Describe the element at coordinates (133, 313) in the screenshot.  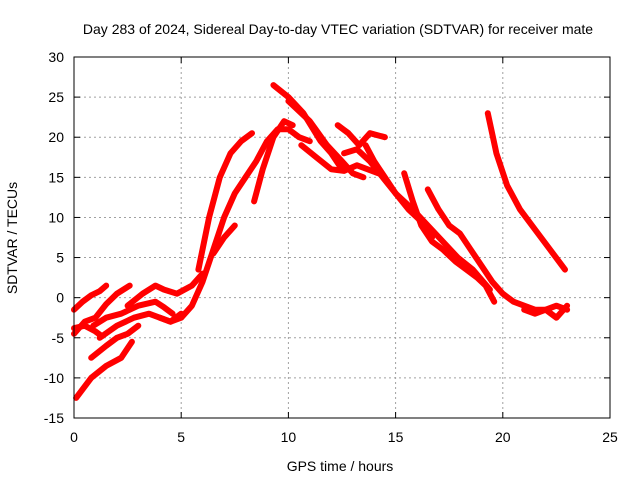
I see `series-line-track-d` at that location.